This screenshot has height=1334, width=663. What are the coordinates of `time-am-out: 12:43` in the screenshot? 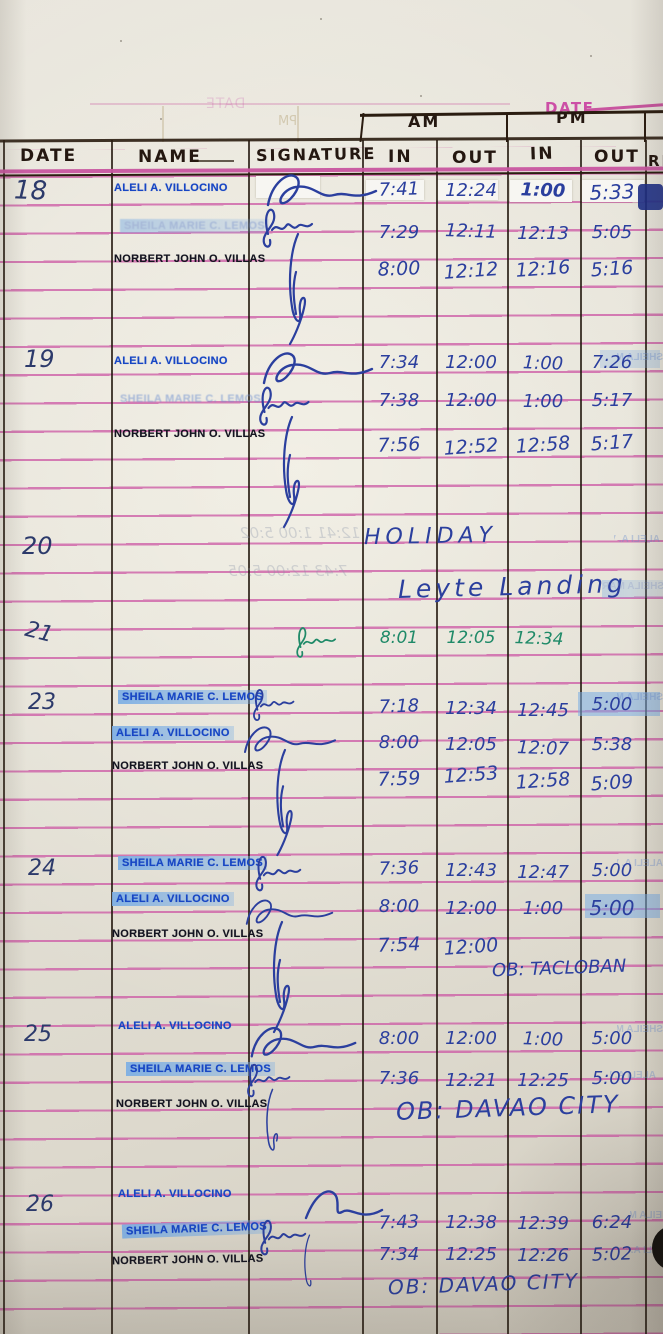 It's located at (471, 870).